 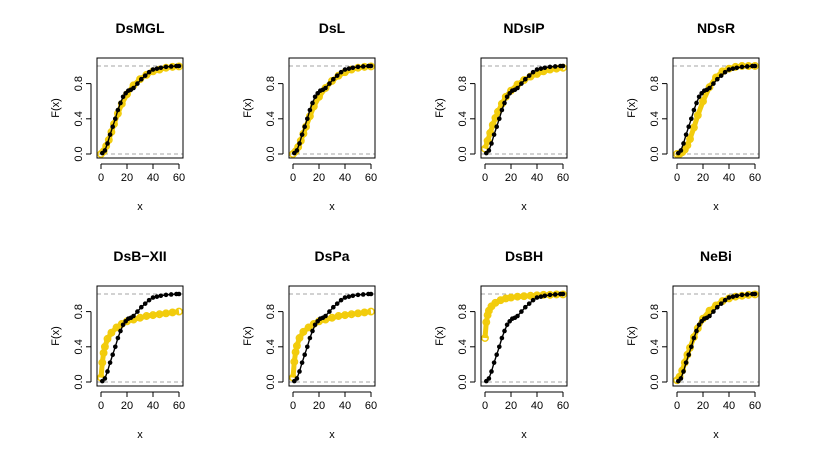 What do you see at coordinates (524, 256) in the screenshot?
I see `panel-title: DsBH` at bounding box center [524, 256].